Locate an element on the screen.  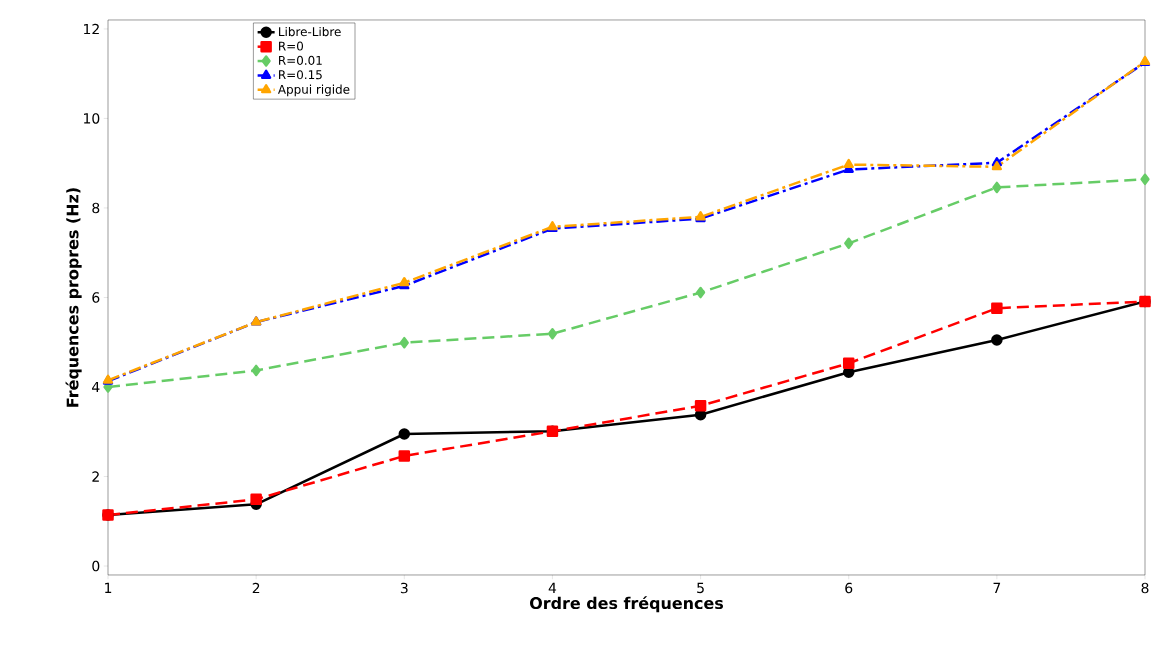
x-tick-label: 5 is located at coordinates (700, 588).